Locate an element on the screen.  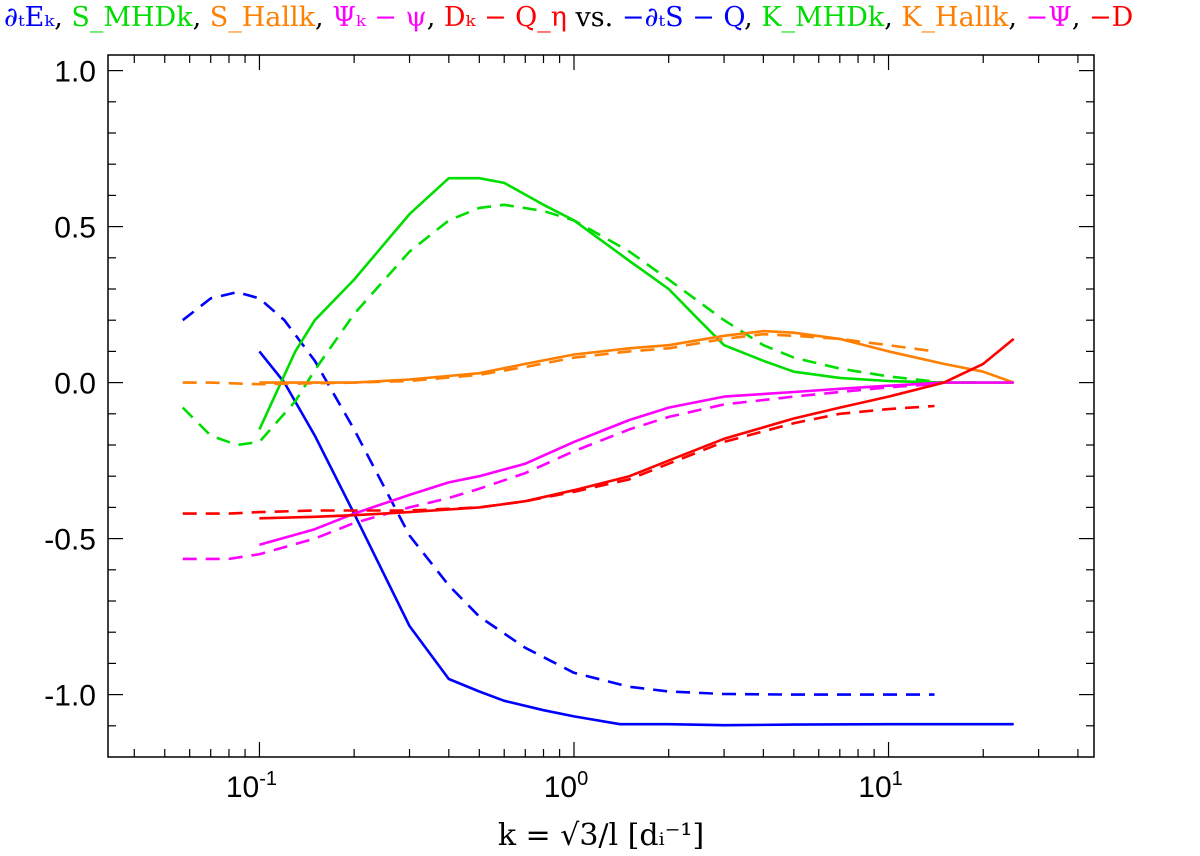
y-tick-label: 0.5 is located at coordinates (75, 228).